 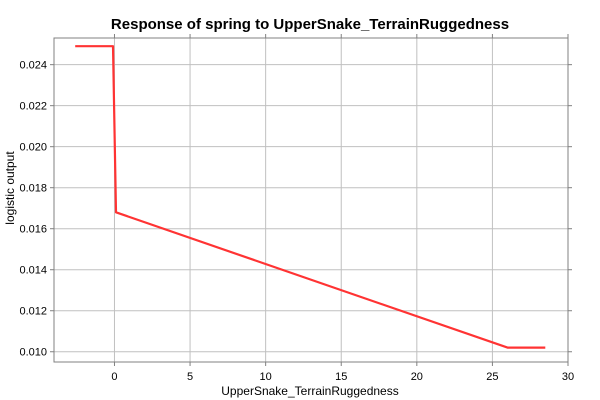 I want to click on y-tick-label: 0.024, so click(x=33, y=66).